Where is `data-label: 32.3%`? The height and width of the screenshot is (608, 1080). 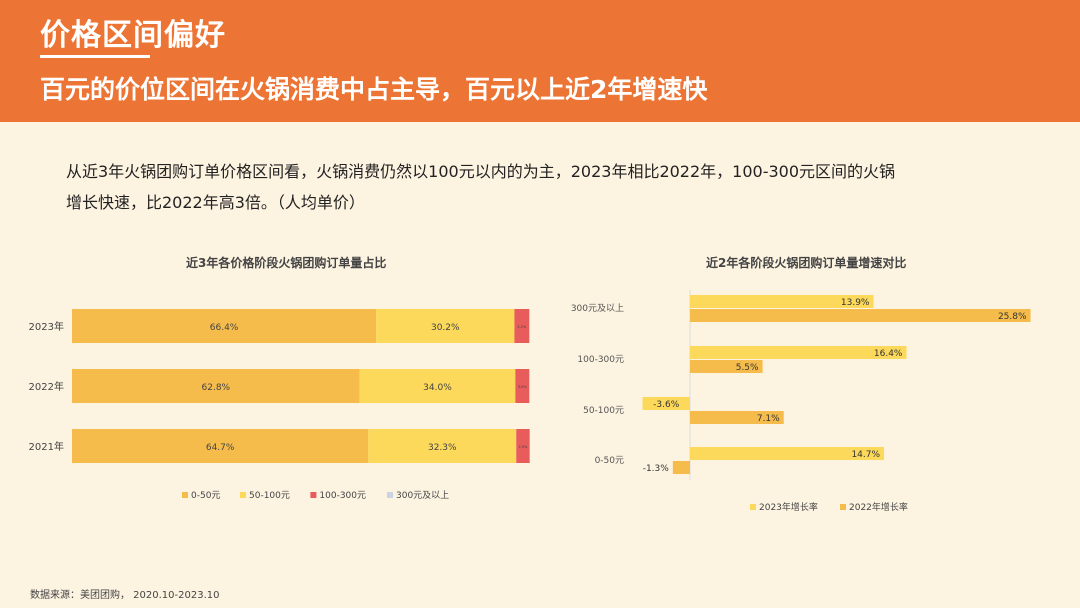 data-label: 32.3% is located at coordinates (442, 448).